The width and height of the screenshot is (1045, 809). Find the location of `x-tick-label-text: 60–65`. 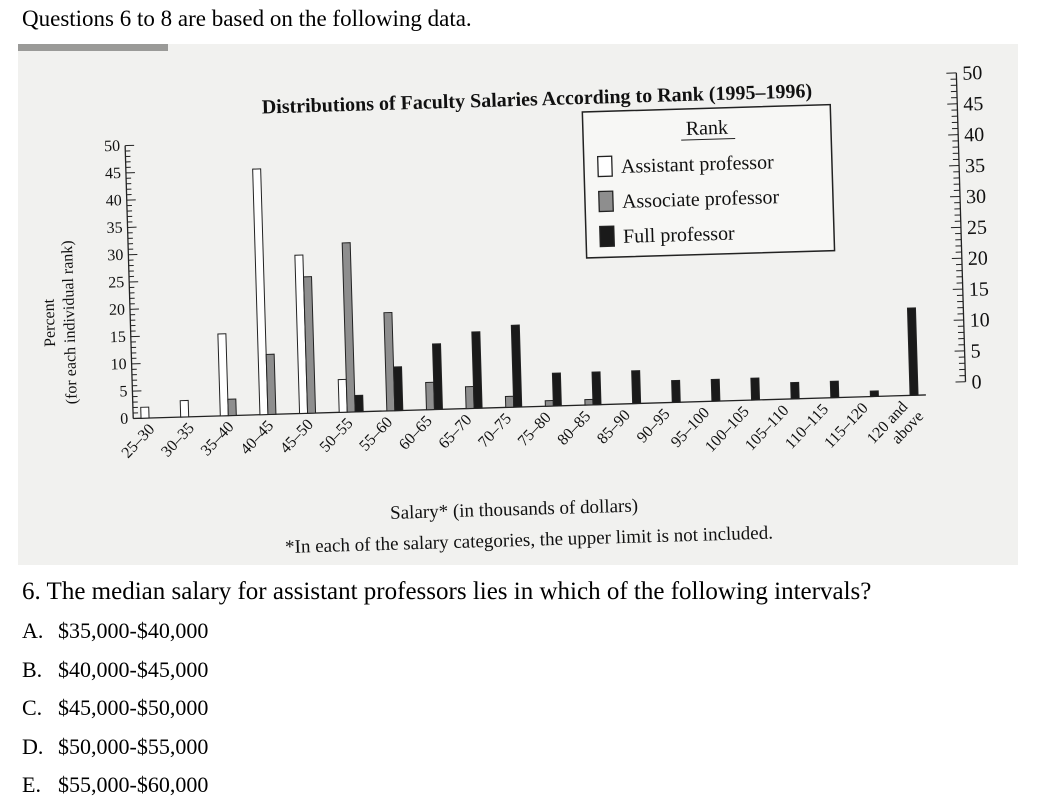

x-tick-label-text: 60–65 is located at coordinates (416, 433).